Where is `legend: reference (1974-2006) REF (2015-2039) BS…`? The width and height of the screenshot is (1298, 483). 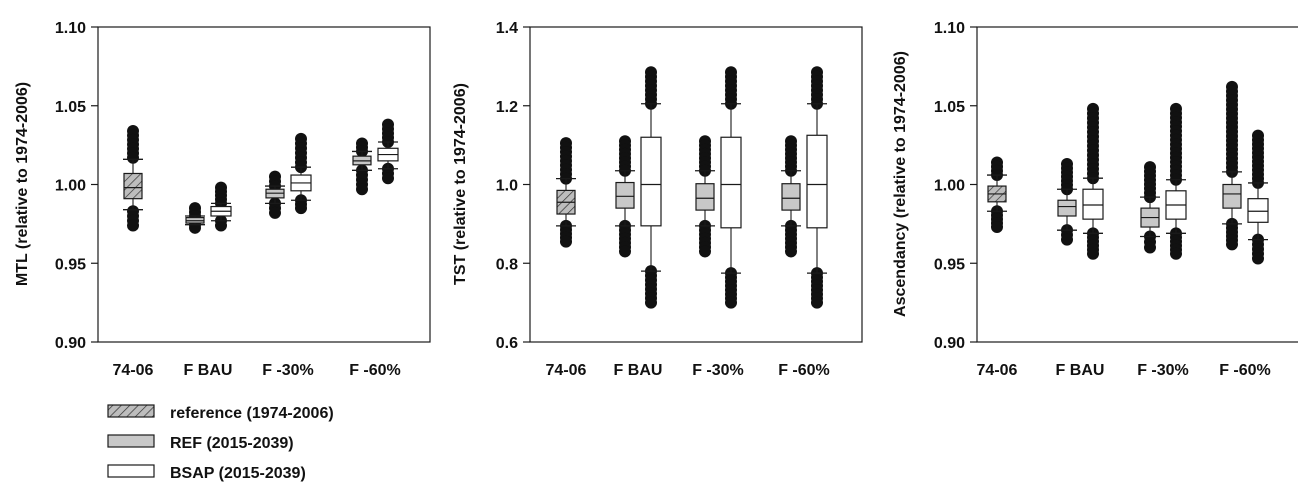 legend: reference (1974-2006) REF (2015-2039) BS… is located at coordinates (220, 443).